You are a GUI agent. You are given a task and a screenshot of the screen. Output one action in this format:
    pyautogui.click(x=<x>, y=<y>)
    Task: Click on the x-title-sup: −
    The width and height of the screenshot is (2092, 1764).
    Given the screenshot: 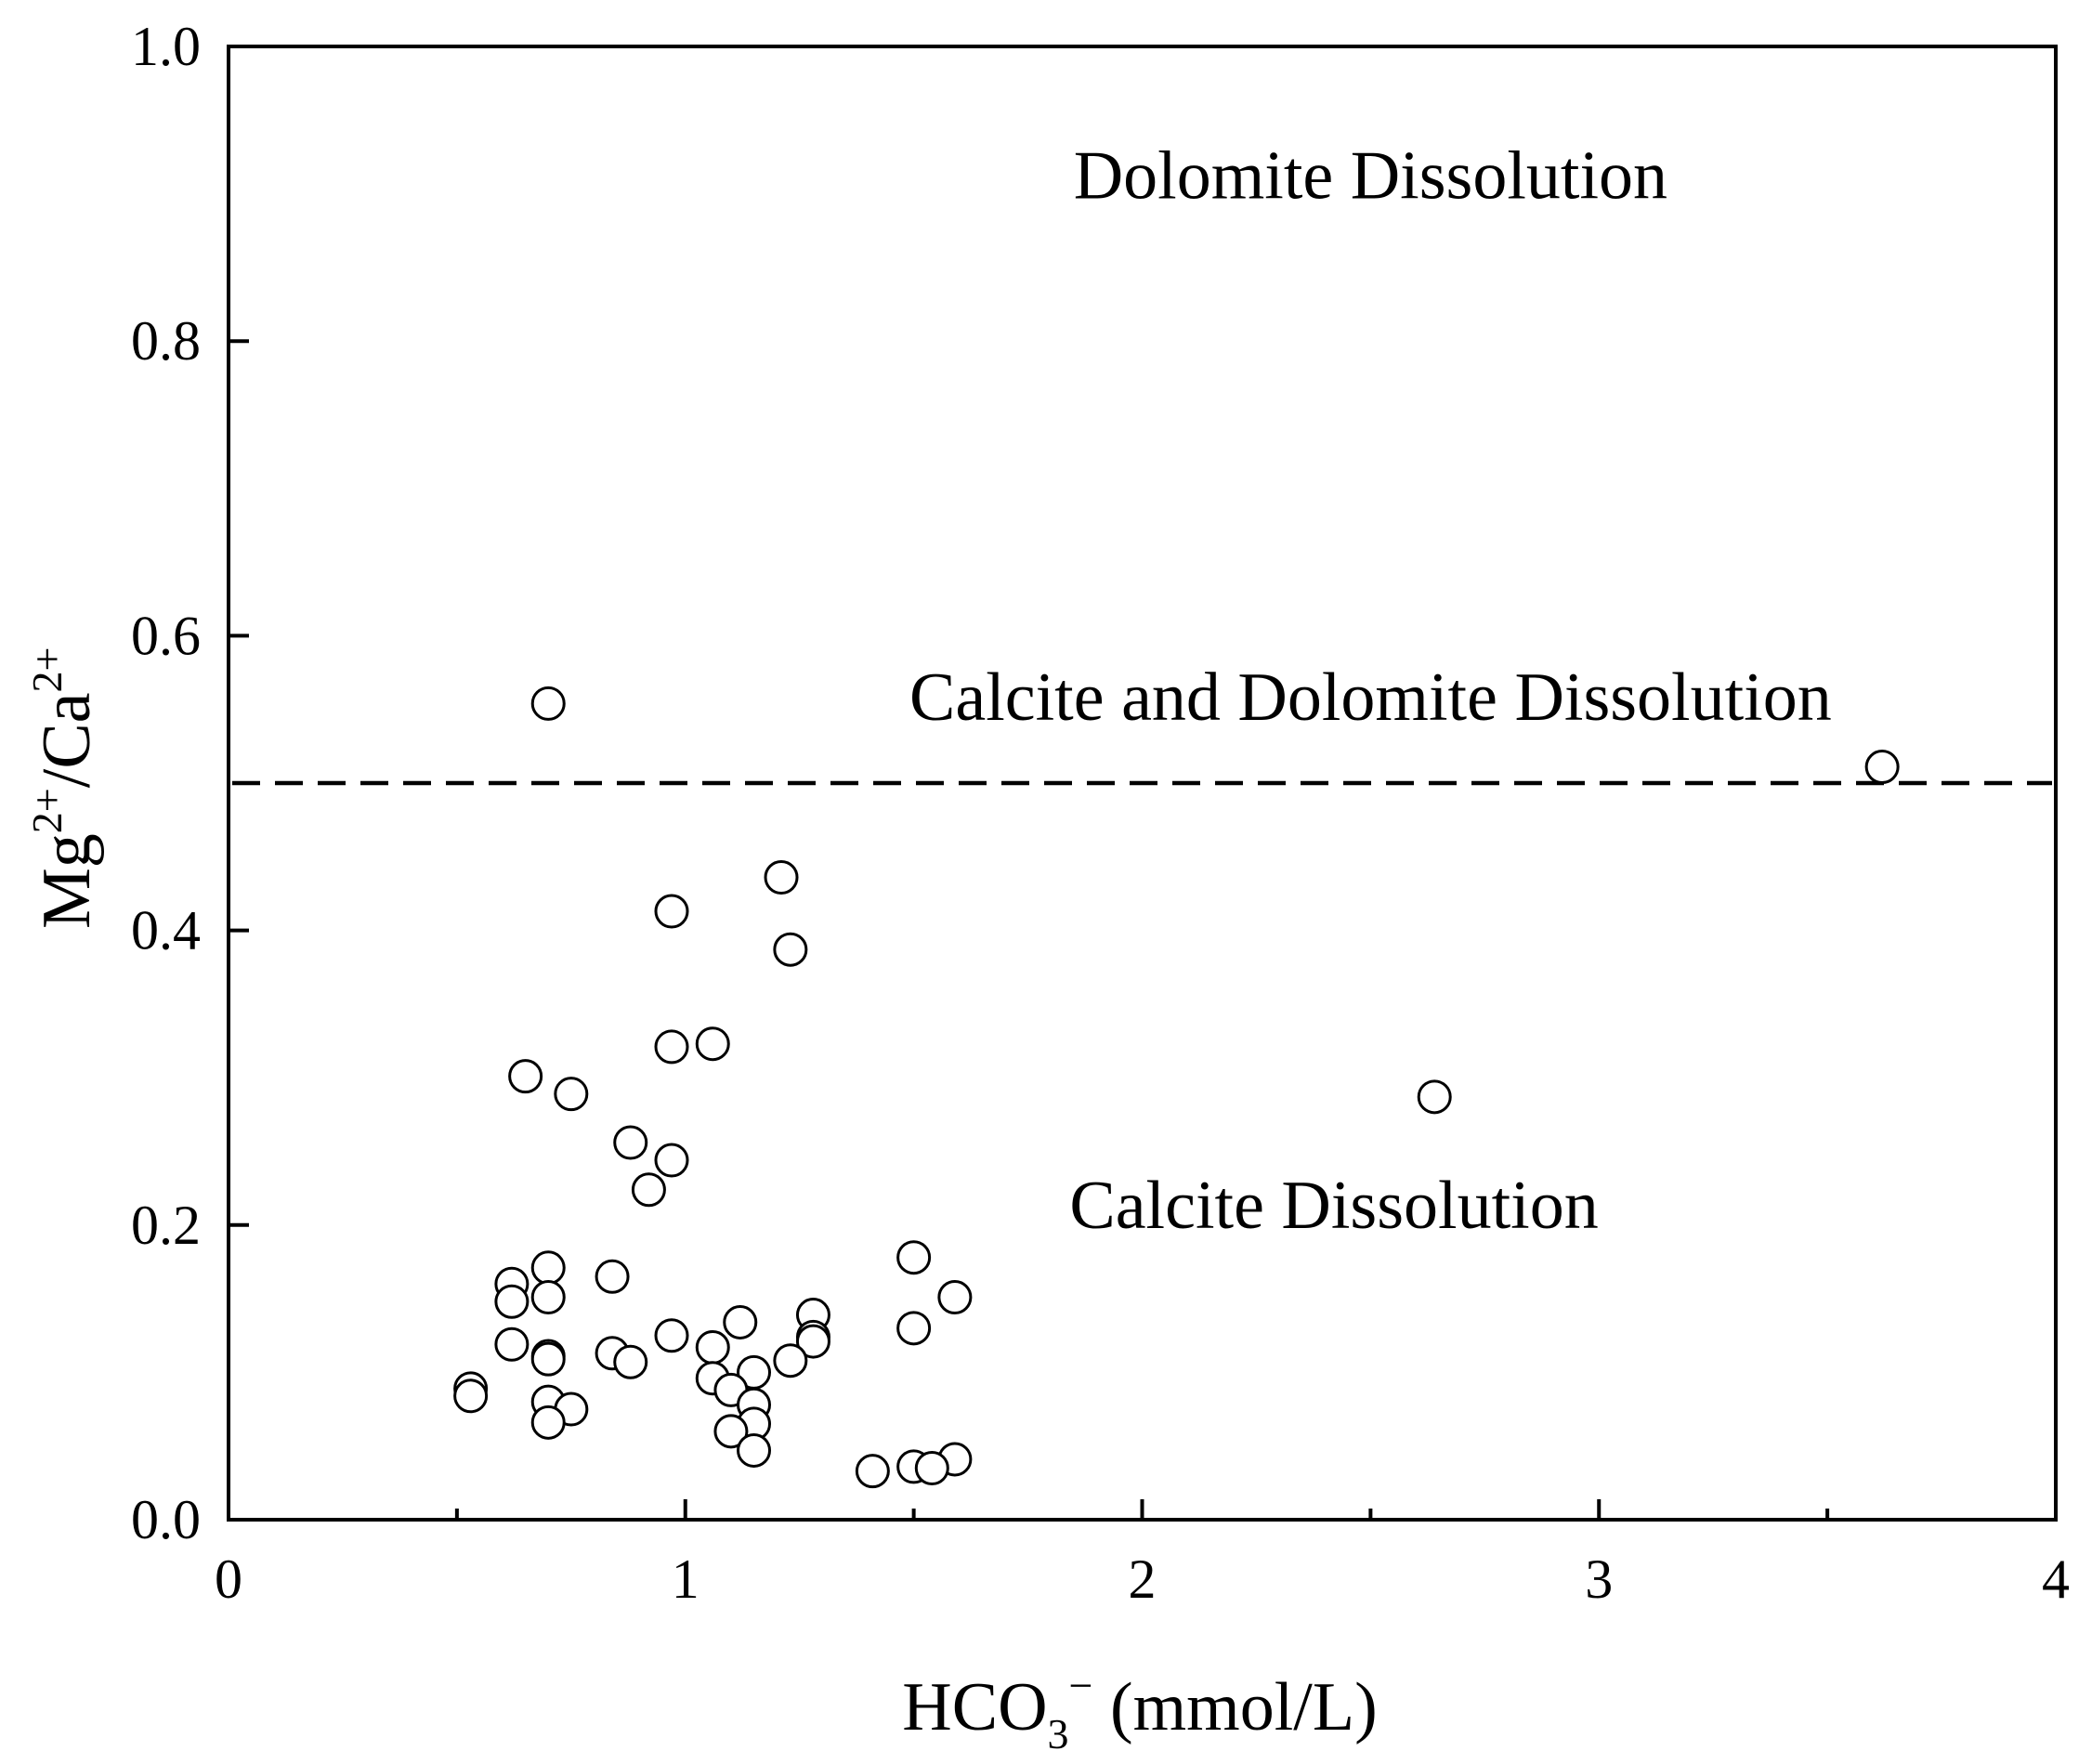 What is the action you would take?
    pyautogui.click(x=1081, y=1685)
    